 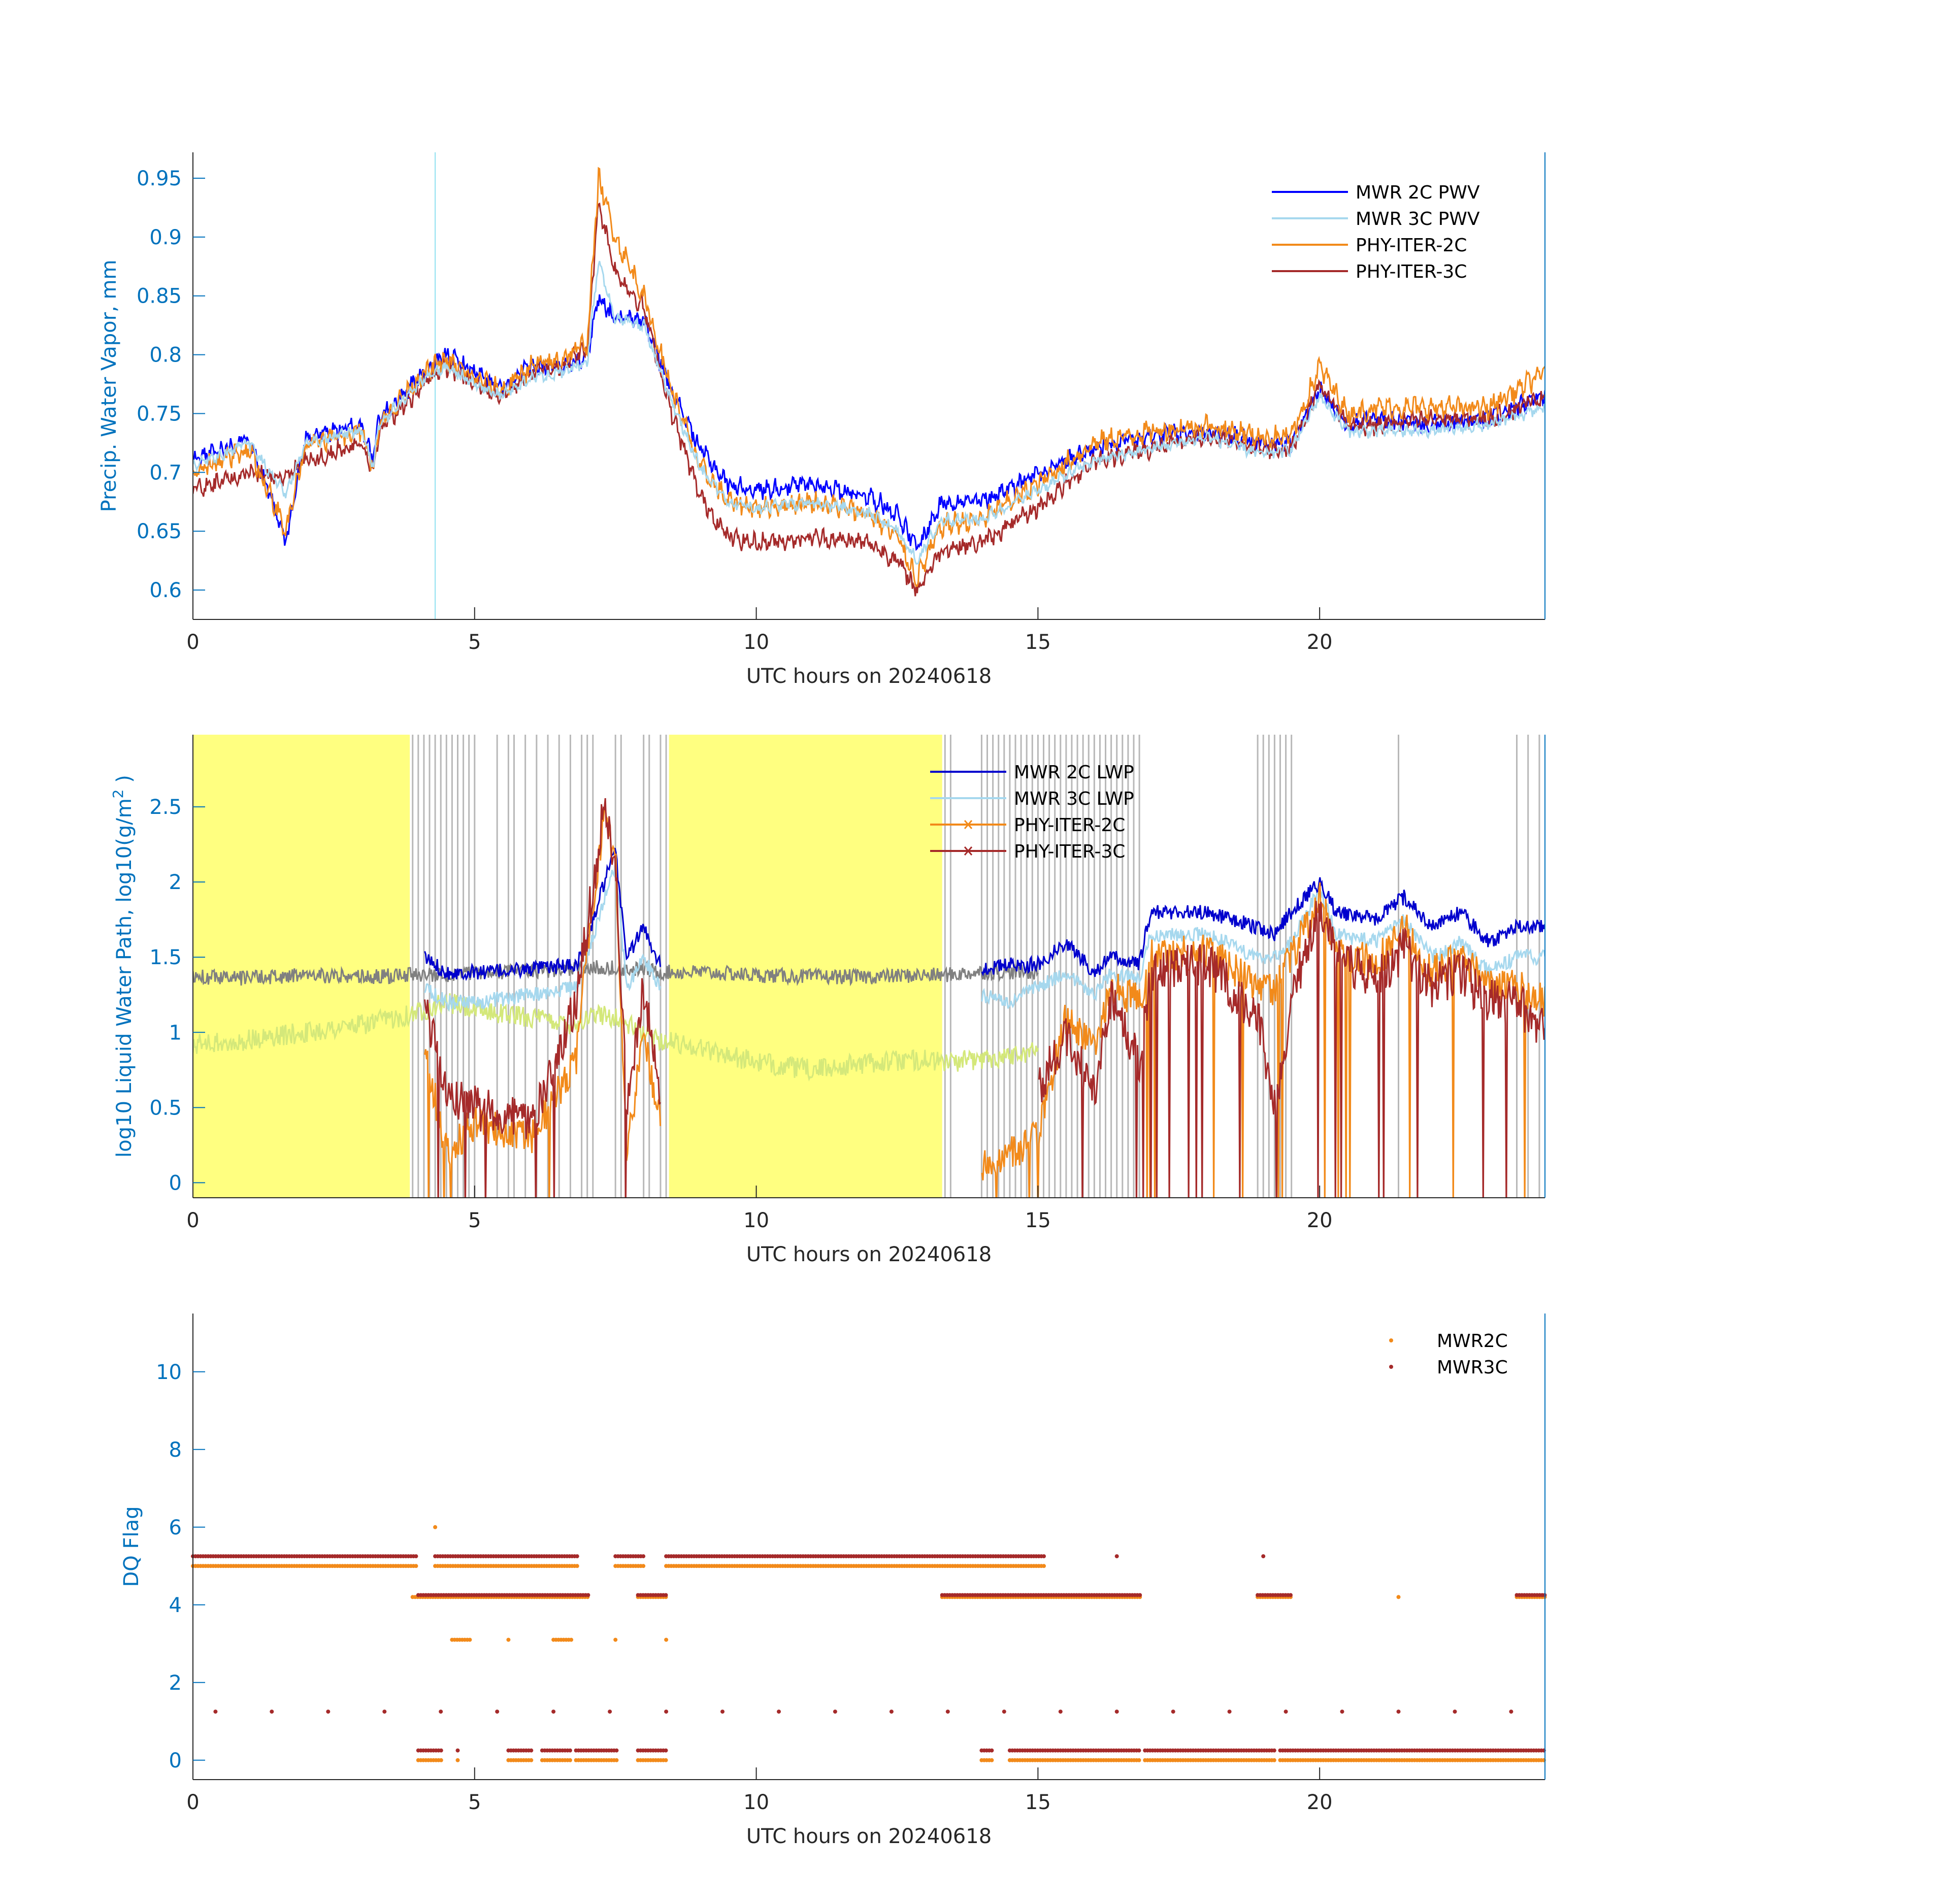 I want to click on legend-label: MWR3C, so click(x=1472, y=1368).